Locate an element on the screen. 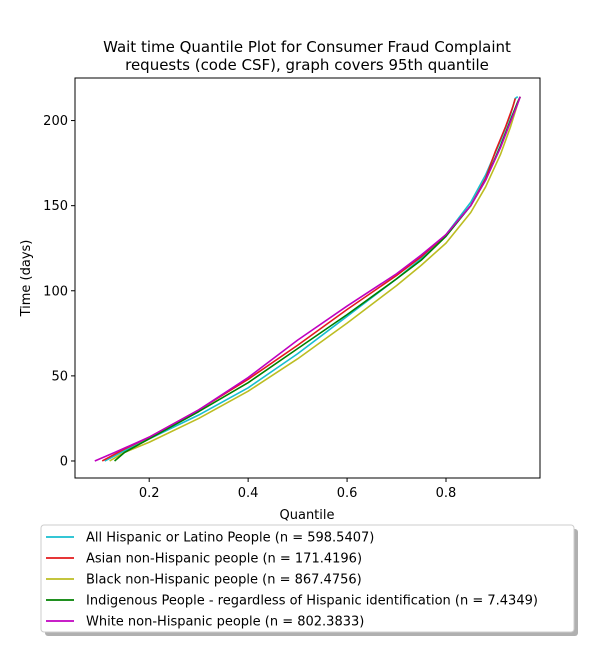 The height and width of the screenshot is (650, 600). y-tick-label: 200 is located at coordinates (55, 121).